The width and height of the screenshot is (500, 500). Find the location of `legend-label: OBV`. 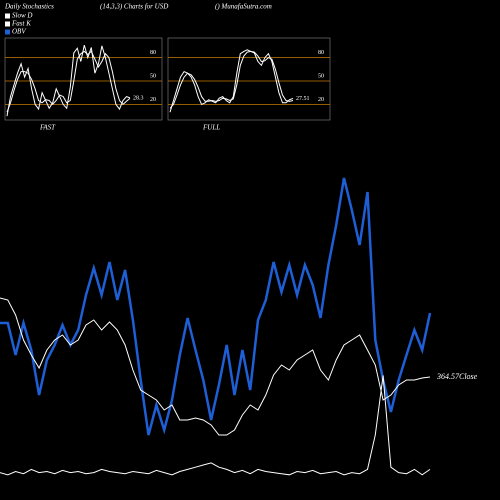

legend-label: OBV is located at coordinates (19, 32).